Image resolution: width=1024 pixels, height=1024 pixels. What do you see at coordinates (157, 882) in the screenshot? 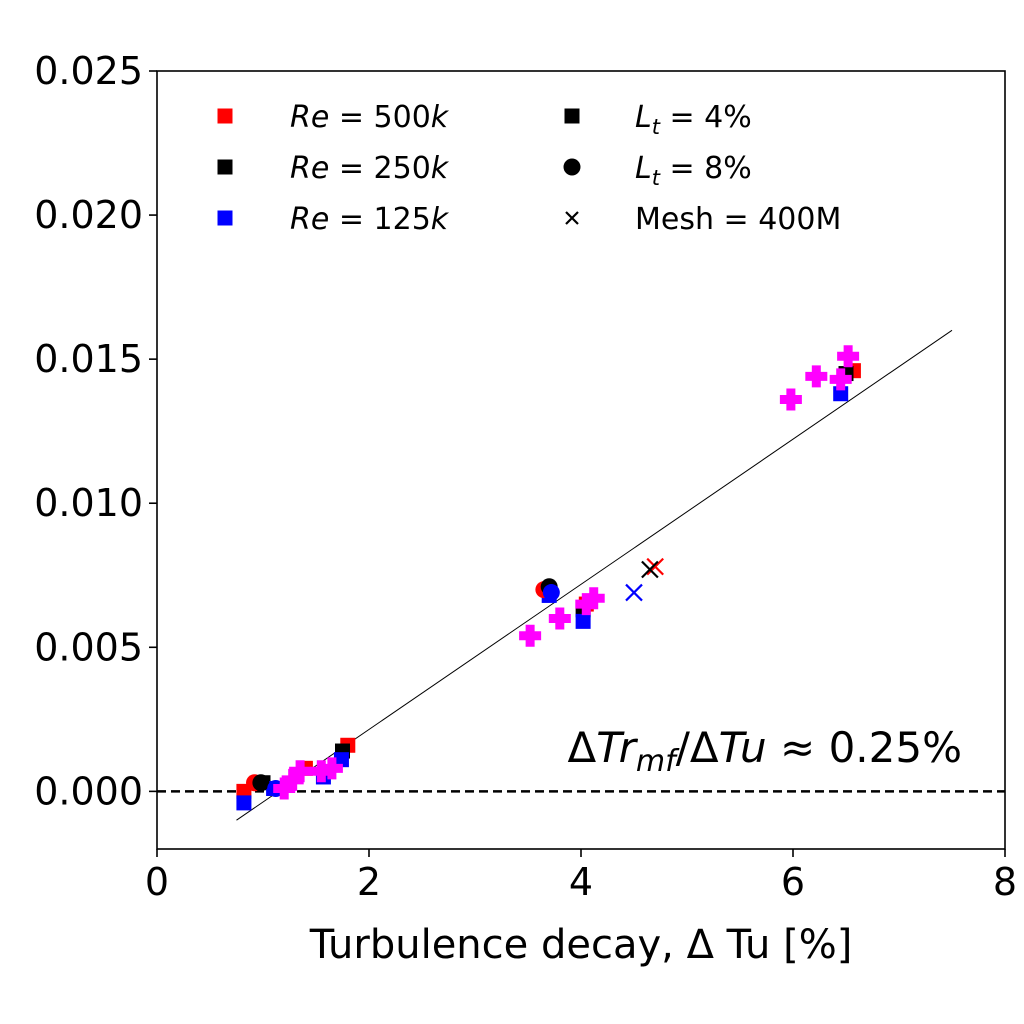
I see `x-tick-label-0: 0` at bounding box center [157, 882].